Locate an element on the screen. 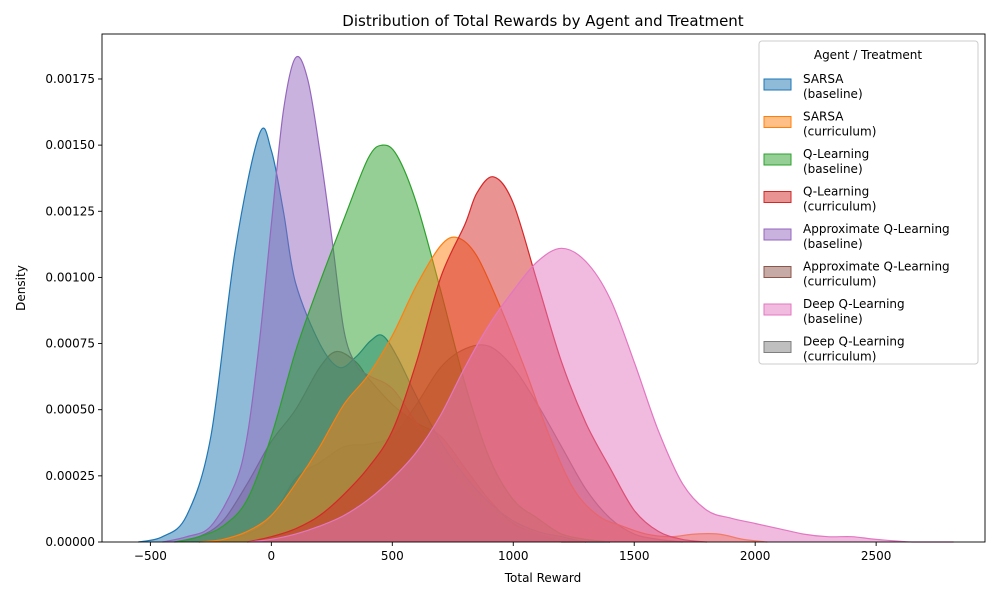 This screenshot has height=600, width=1000. y-tick-label: 0.00050 is located at coordinates (70, 410).